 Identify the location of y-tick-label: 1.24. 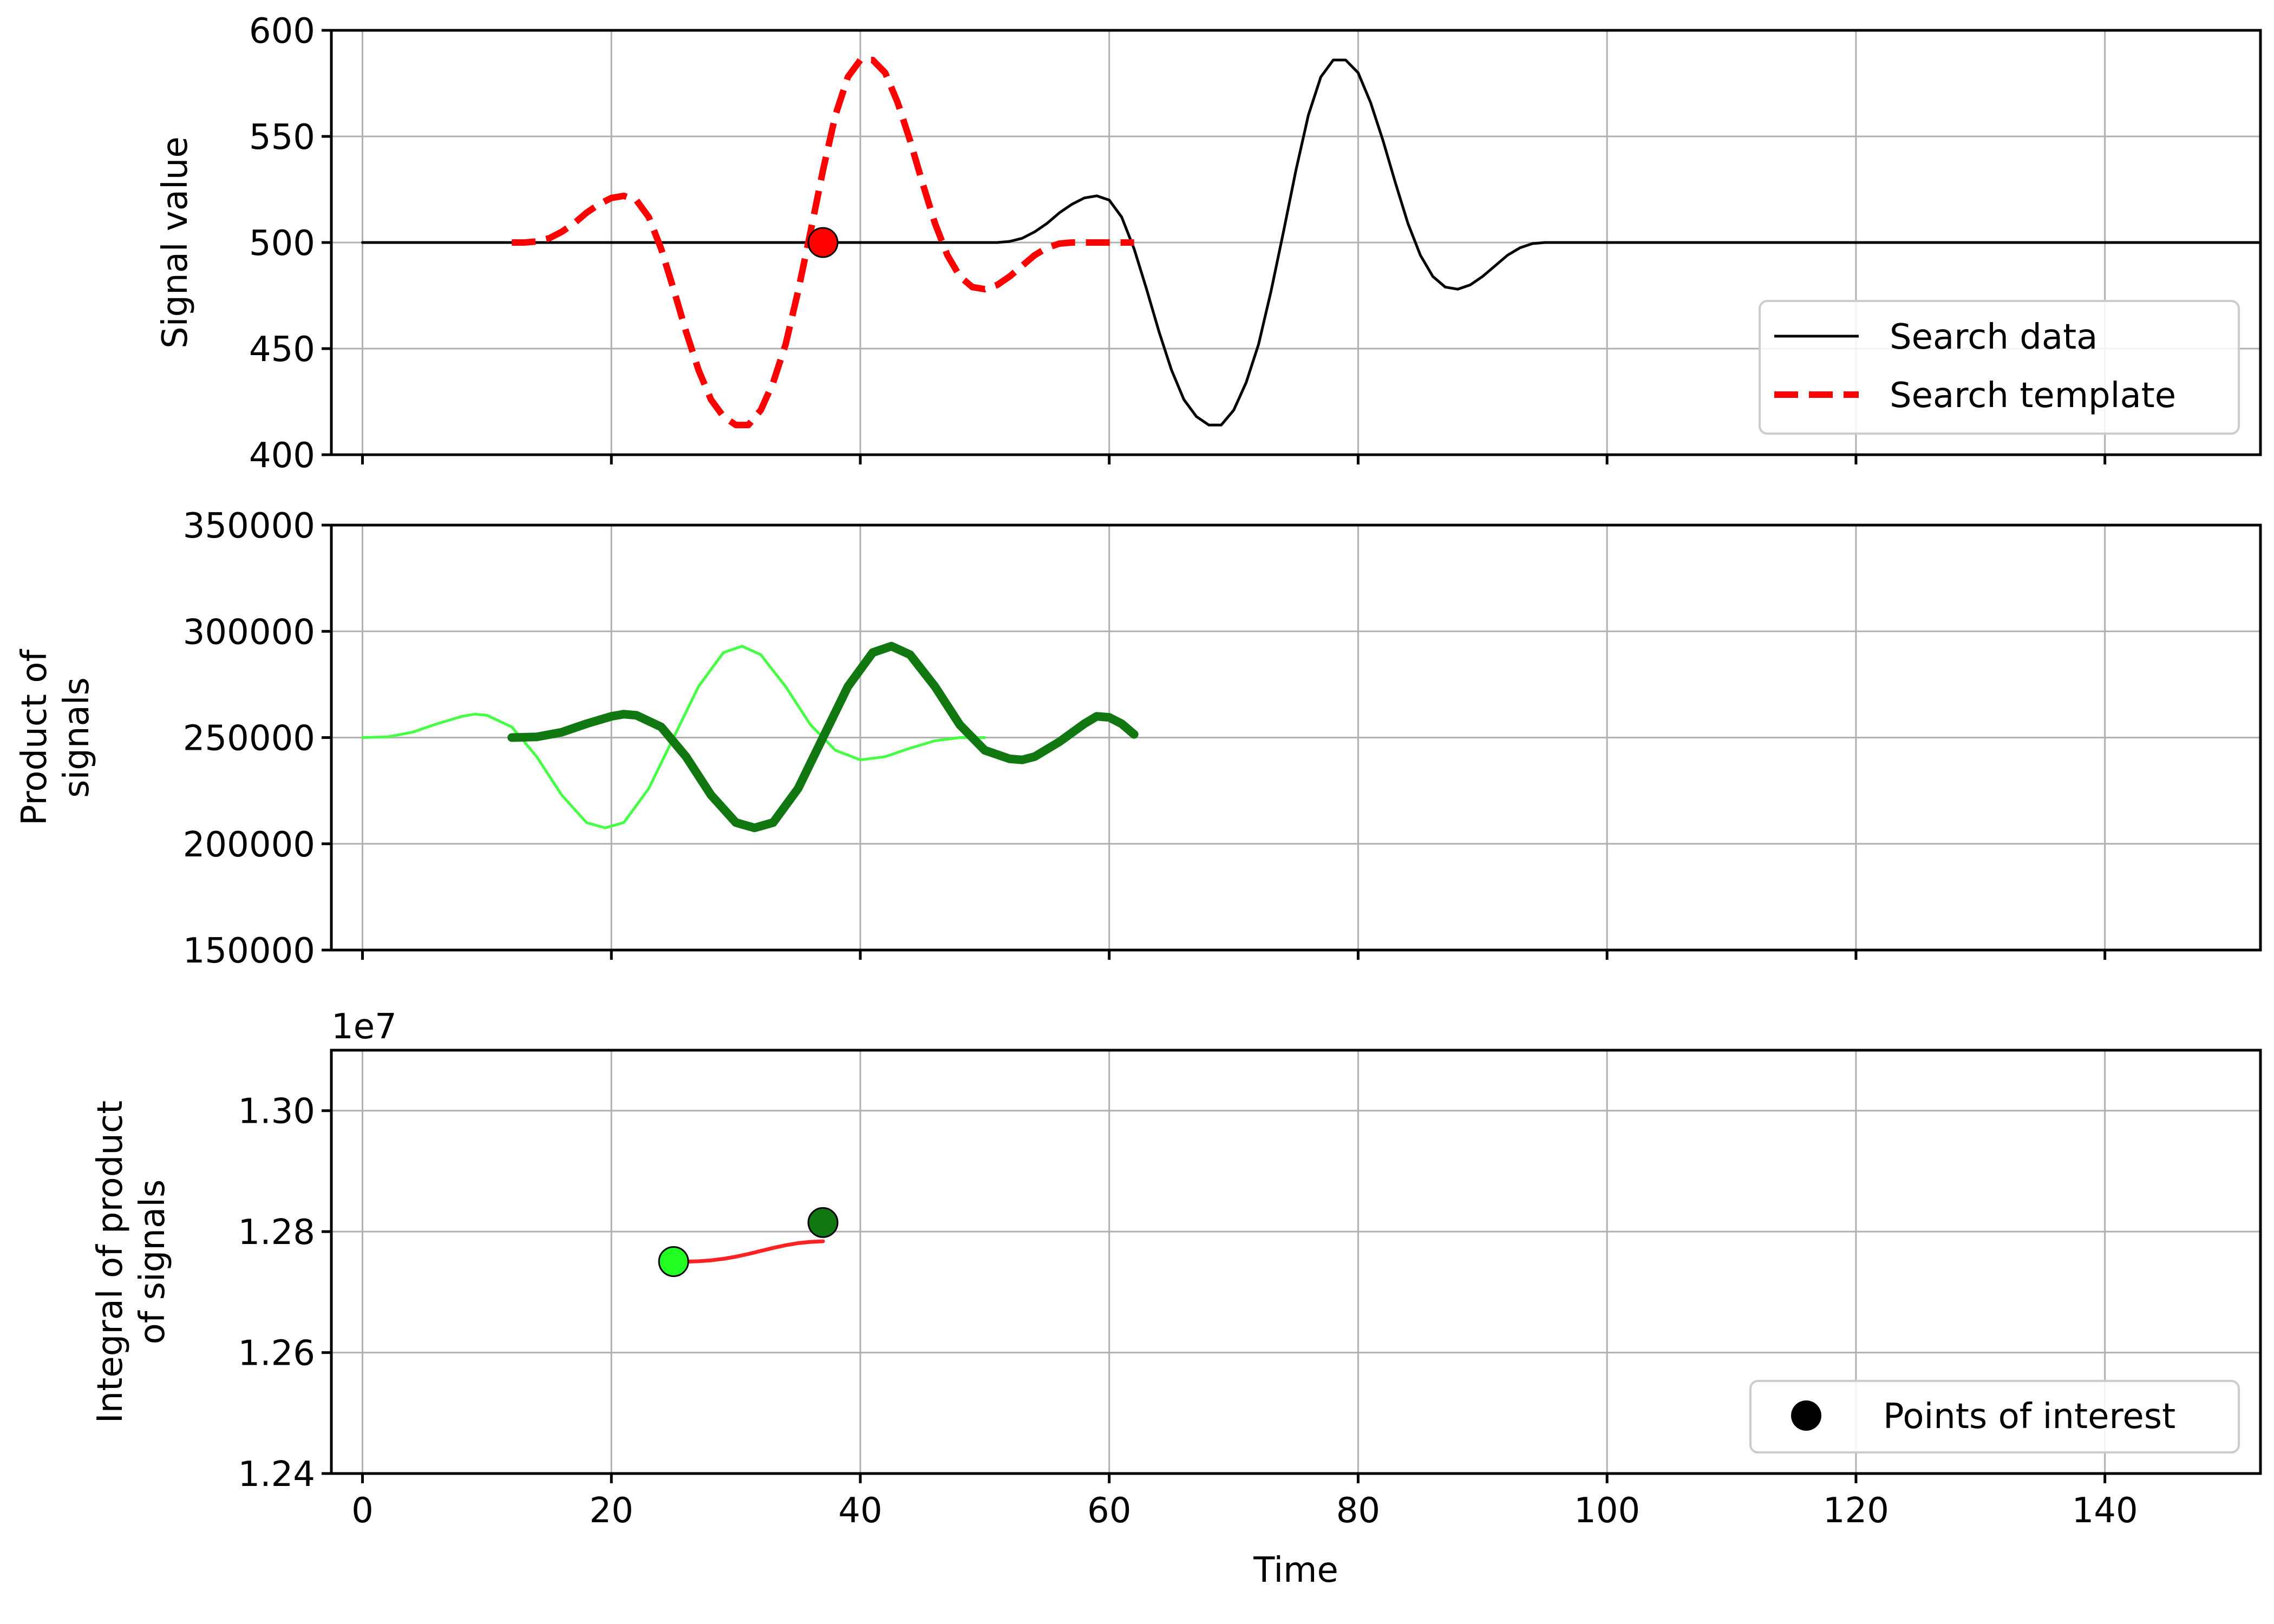
(277, 1475).